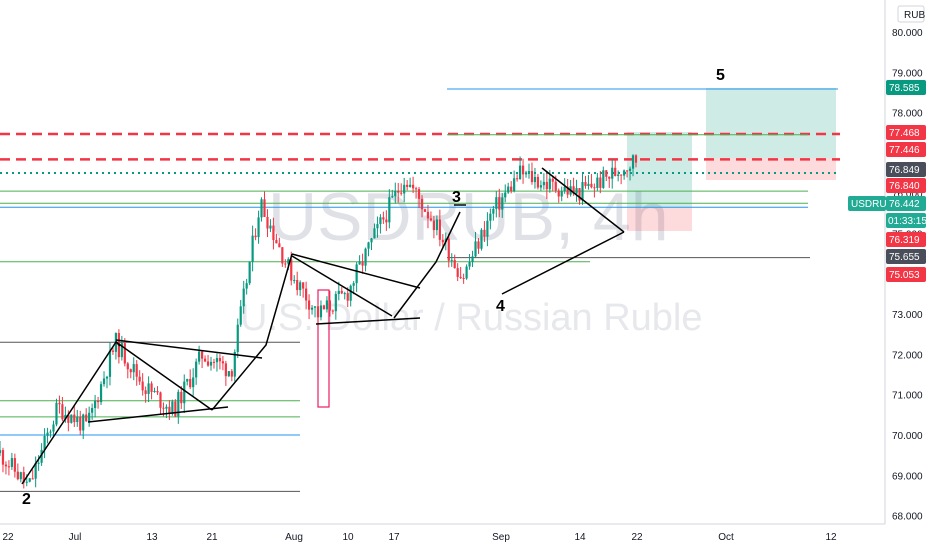 This screenshot has height=550, width=932. I want to click on highlight-box, so click(323, 348).